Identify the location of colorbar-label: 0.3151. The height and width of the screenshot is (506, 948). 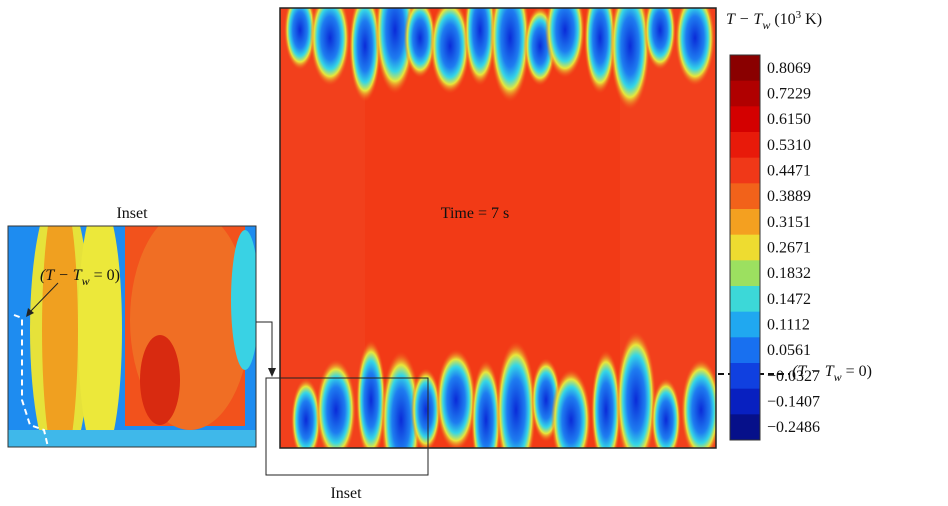
(789, 222).